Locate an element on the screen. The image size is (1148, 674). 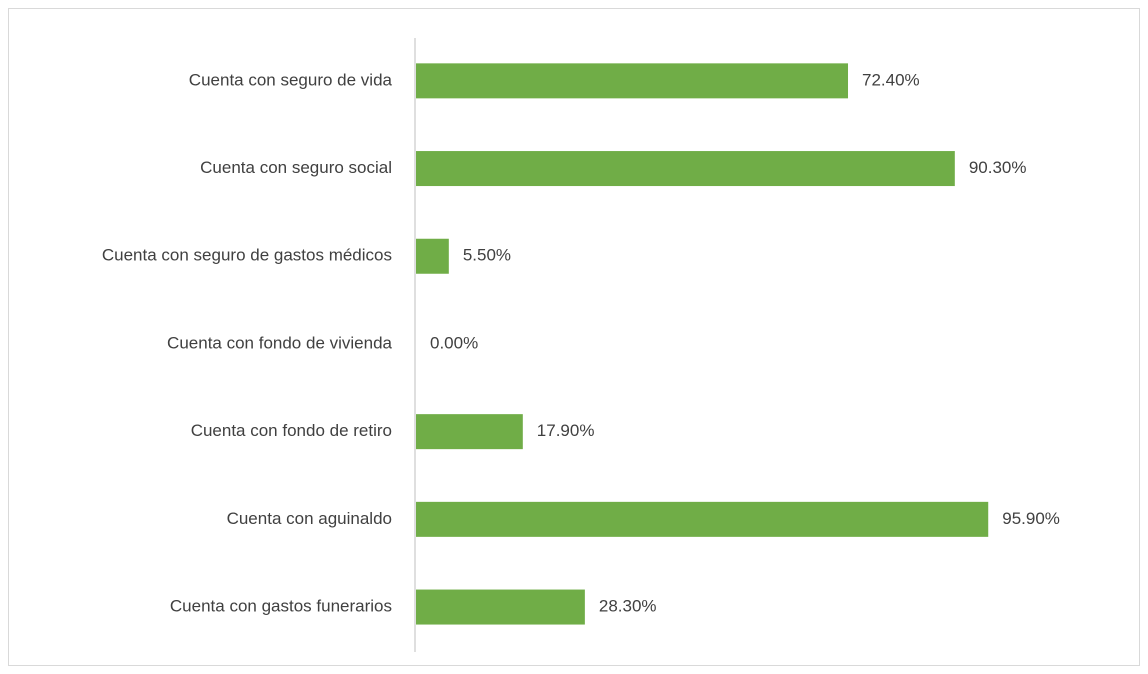
value-label: 28.30% is located at coordinates (628, 606).